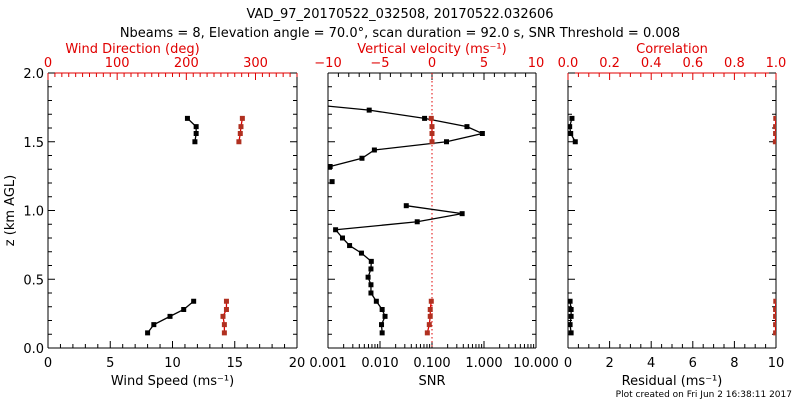 Image resolution: width=800 pixels, height=404 pixels. What do you see at coordinates (10, 210) in the screenshot?
I see `y-axis-label: z (km AGL)` at bounding box center [10, 210].